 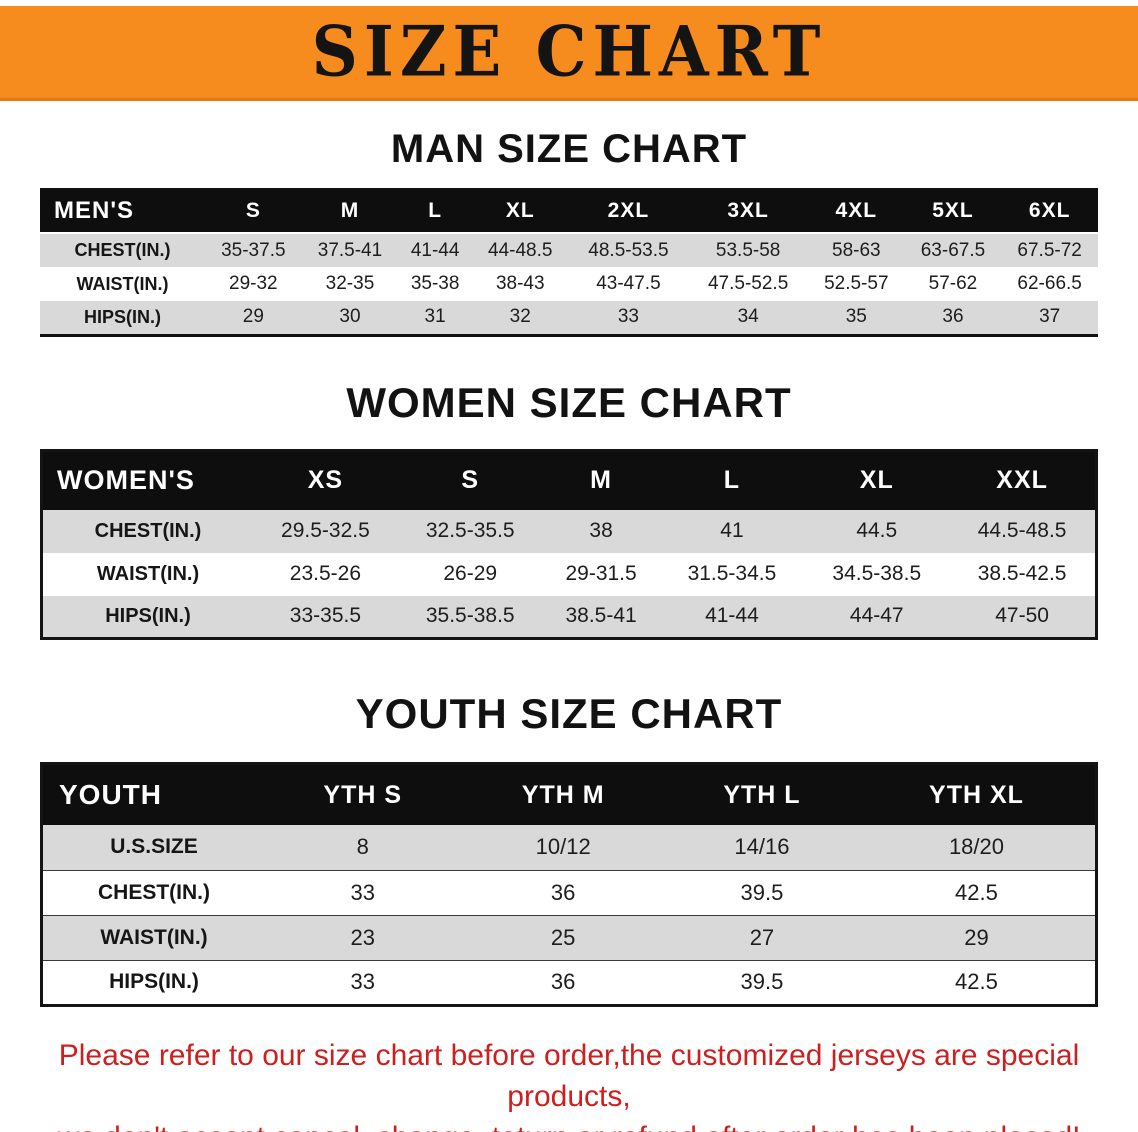 I want to click on size-value-cell: 38.5-41, so click(x=601, y=616).